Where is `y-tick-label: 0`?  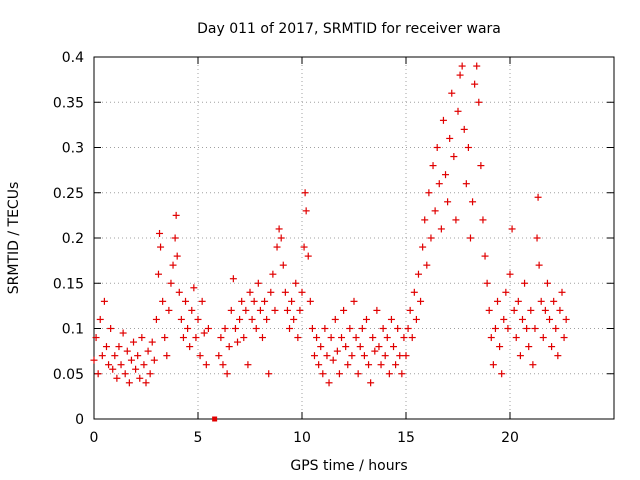 y-tick-label: 0 is located at coordinates (79, 420).